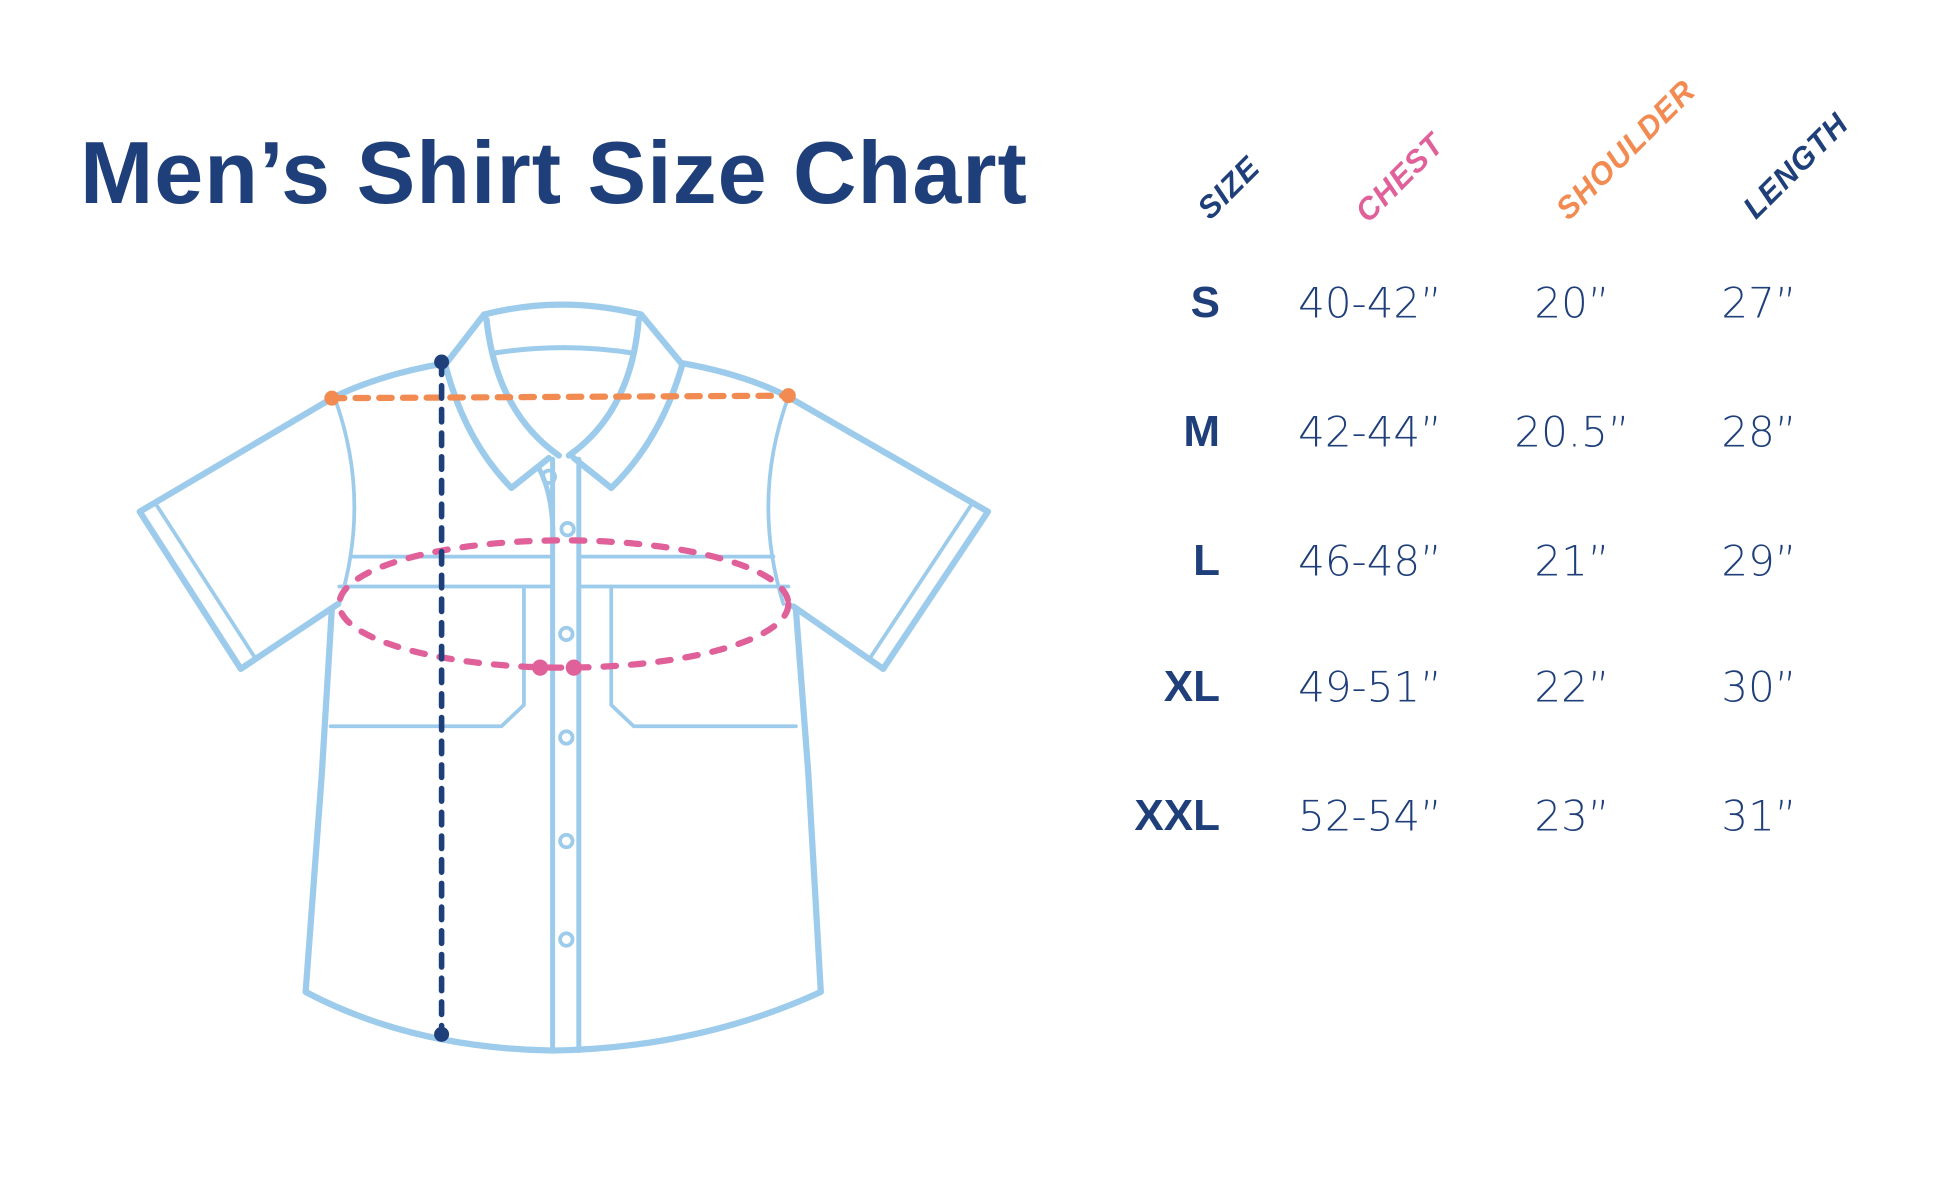 Image resolution: width=1946 pixels, height=1193 pixels. I want to click on left-shoulder-sleeve, so click(292, 516).